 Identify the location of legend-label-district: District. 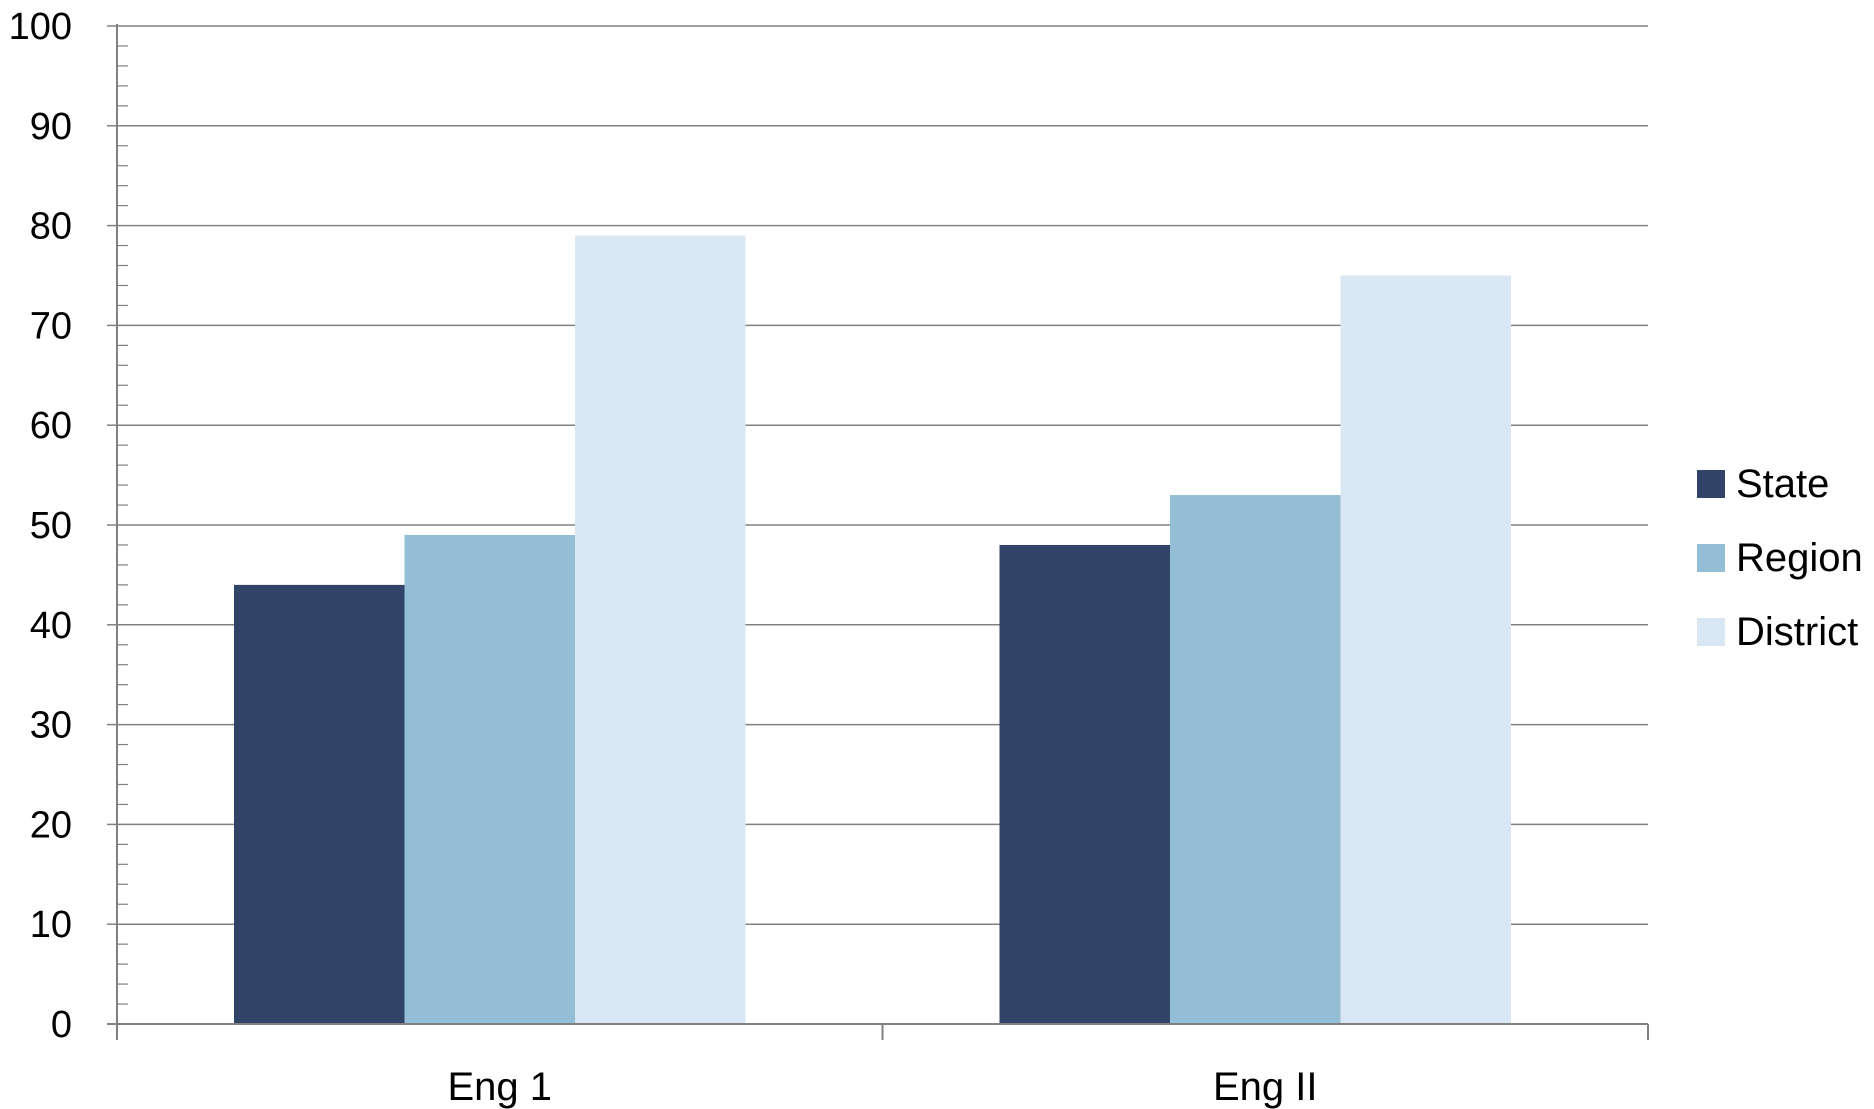
(1797, 632).